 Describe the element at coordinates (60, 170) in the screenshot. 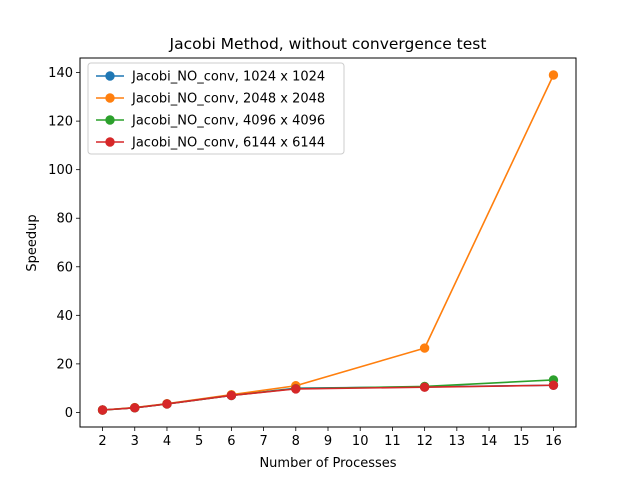

I see `y-tick-label: 100` at that location.